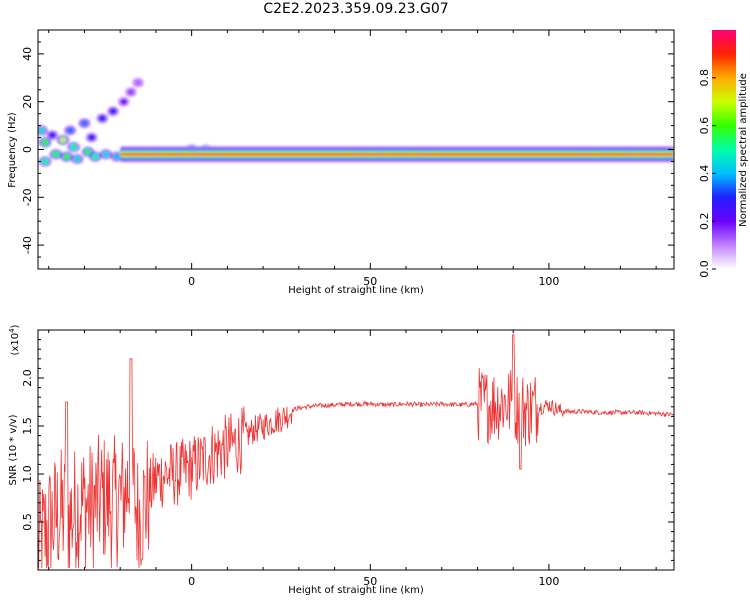 This screenshot has width=750, height=600. I want to click on colorbar, so click(724, 149).